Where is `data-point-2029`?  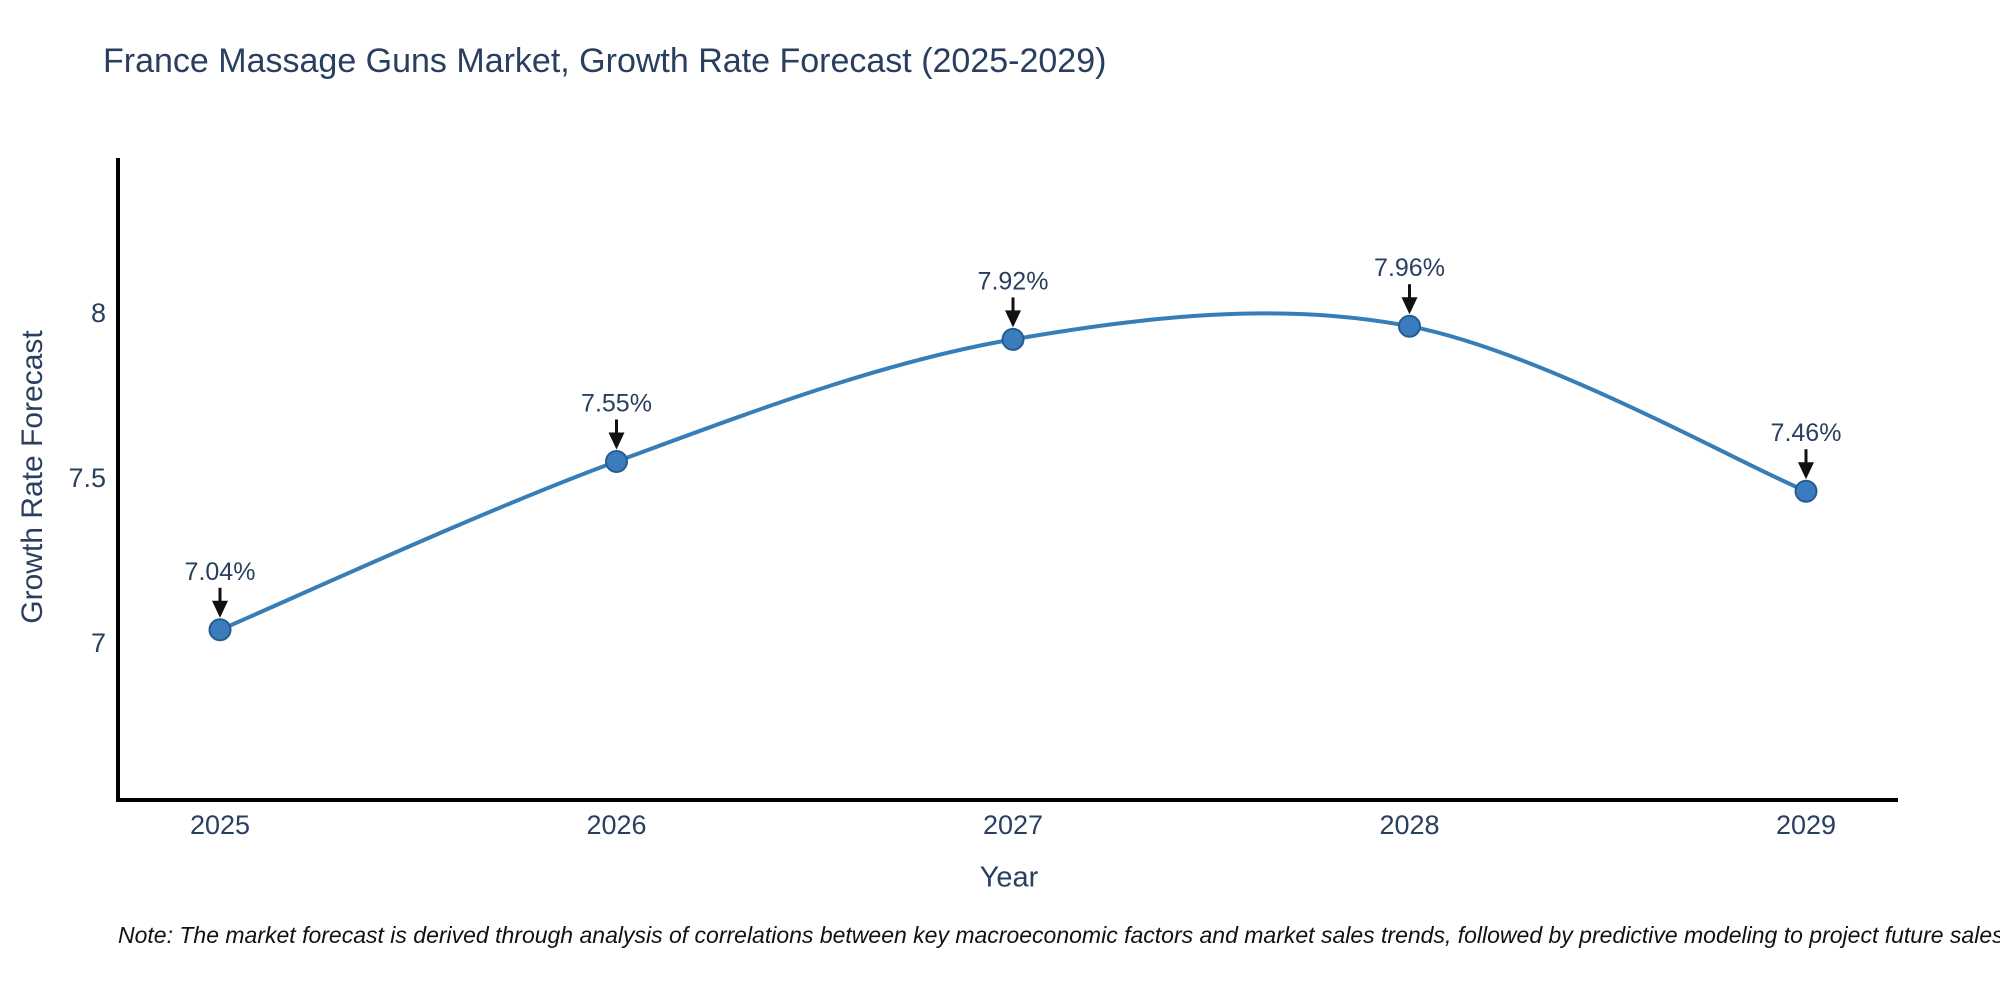
data-point-2029 is located at coordinates (1806, 491).